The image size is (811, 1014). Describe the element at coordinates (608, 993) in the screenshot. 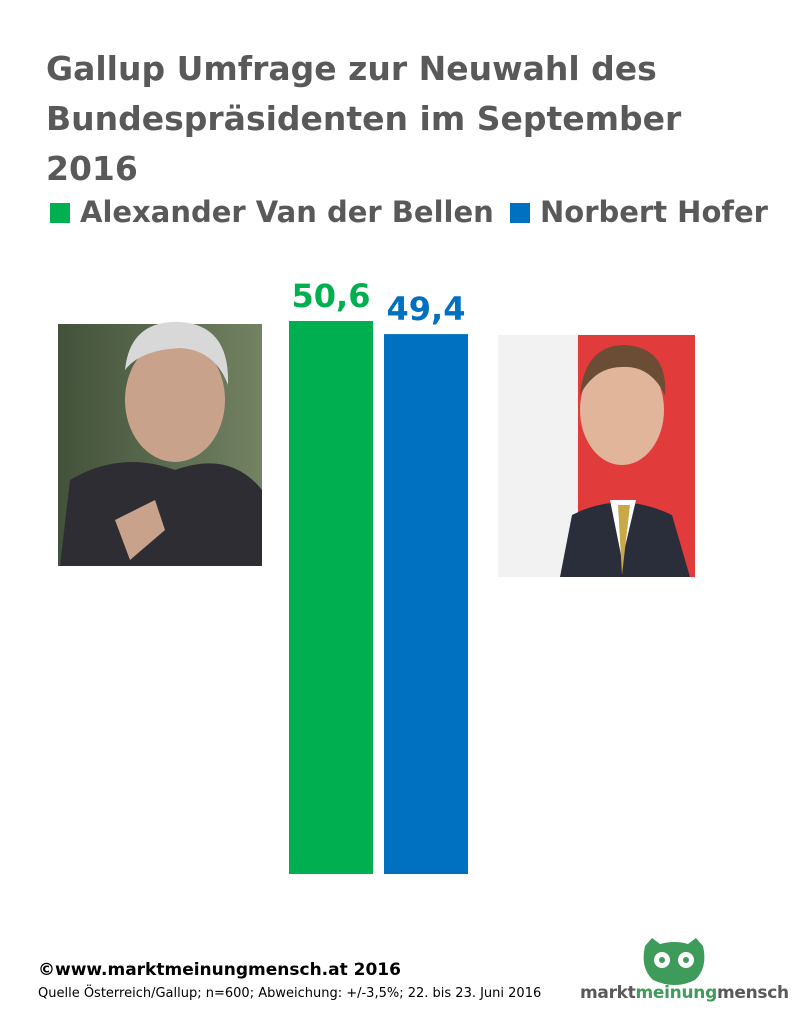

I see `logo-part: markt` at that location.